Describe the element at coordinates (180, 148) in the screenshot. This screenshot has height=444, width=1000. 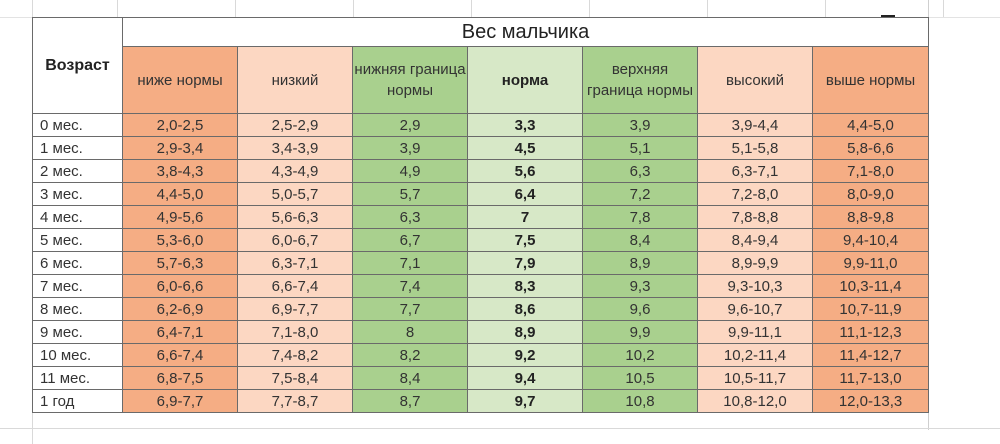
I see `weight-cell: 2,9-3,4` at that location.